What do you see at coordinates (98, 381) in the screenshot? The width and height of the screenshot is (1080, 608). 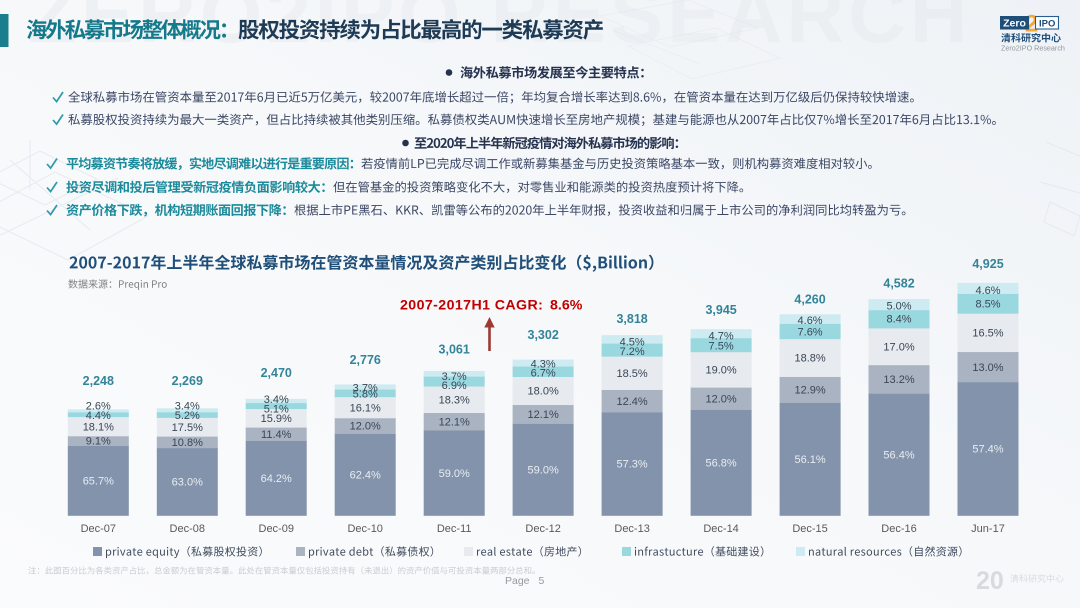 I see `svg-text: 2,248` at bounding box center [98, 381].